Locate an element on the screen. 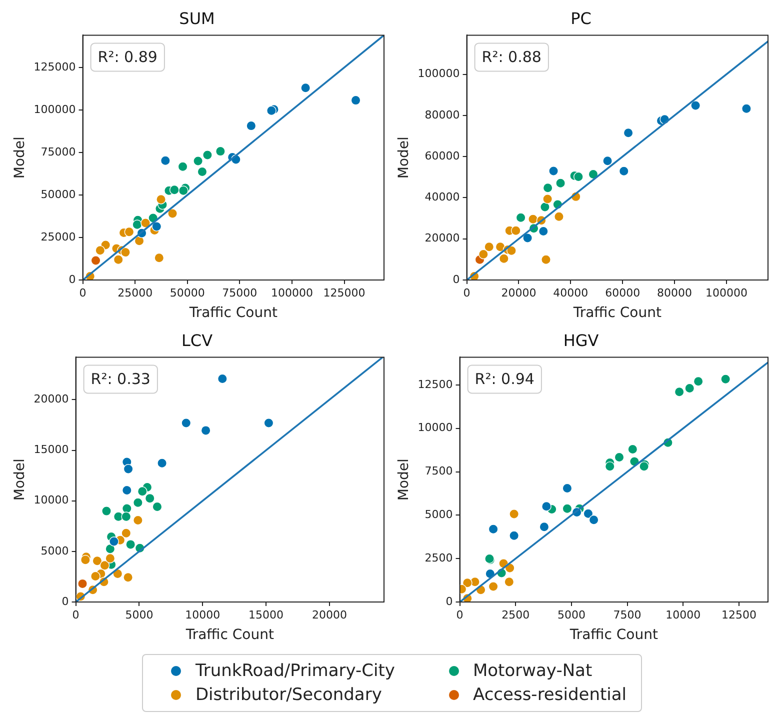 This screenshot has height=725, width=784. x-tick-label: 0 is located at coordinates (82, 293).